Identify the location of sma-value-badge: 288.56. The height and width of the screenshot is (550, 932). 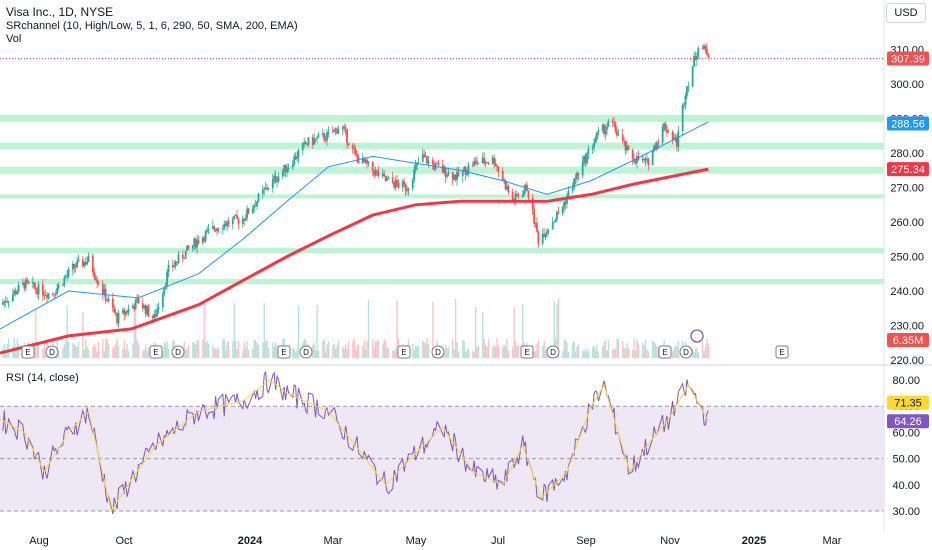
(908, 123).